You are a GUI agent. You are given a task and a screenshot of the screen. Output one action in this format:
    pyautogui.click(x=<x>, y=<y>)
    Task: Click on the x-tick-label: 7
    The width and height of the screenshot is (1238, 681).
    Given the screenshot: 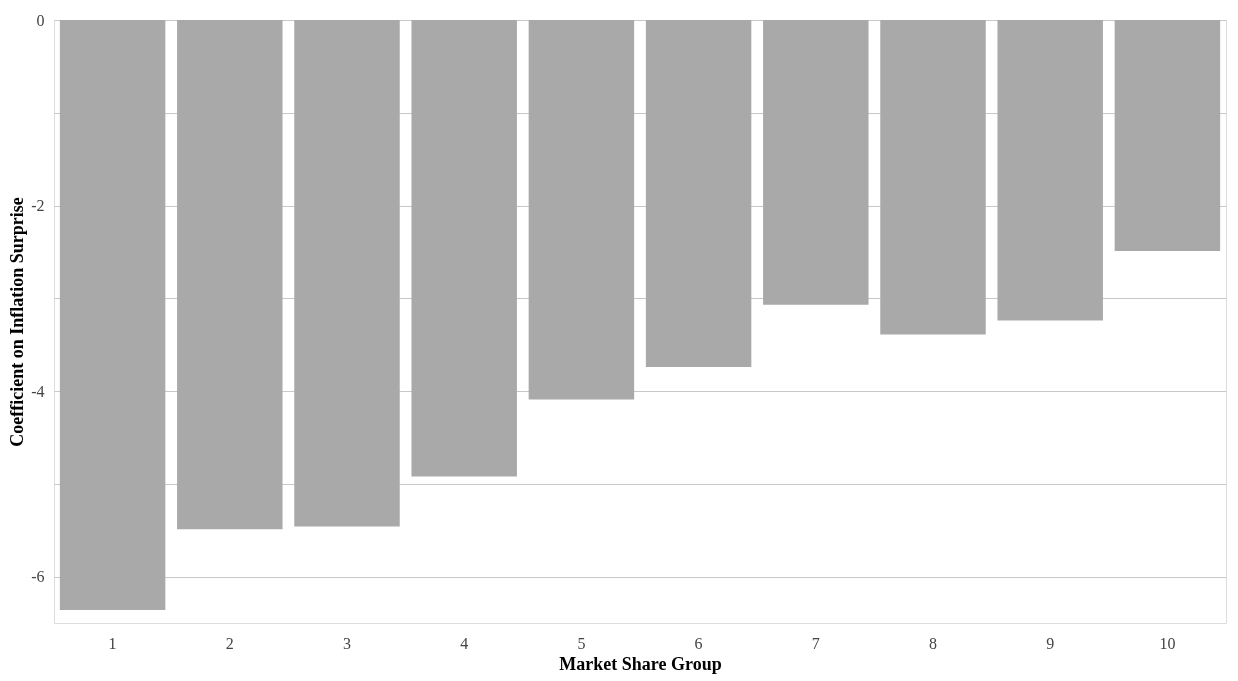 What is the action you would take?
    pyautogui.click(x=815, y=643)
    